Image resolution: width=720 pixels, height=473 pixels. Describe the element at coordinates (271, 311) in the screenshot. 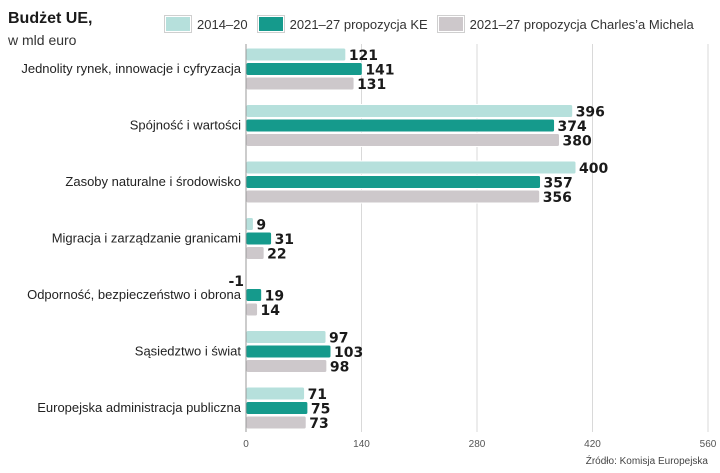

I see `value-label: 14` at that location.